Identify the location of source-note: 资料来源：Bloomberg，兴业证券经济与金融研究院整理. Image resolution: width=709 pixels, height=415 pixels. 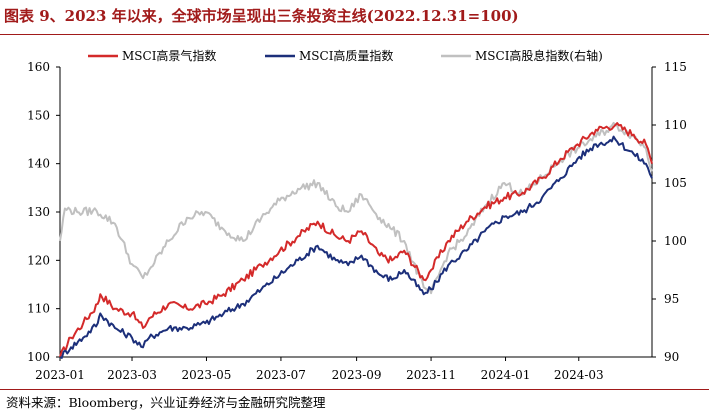
(166, 402).